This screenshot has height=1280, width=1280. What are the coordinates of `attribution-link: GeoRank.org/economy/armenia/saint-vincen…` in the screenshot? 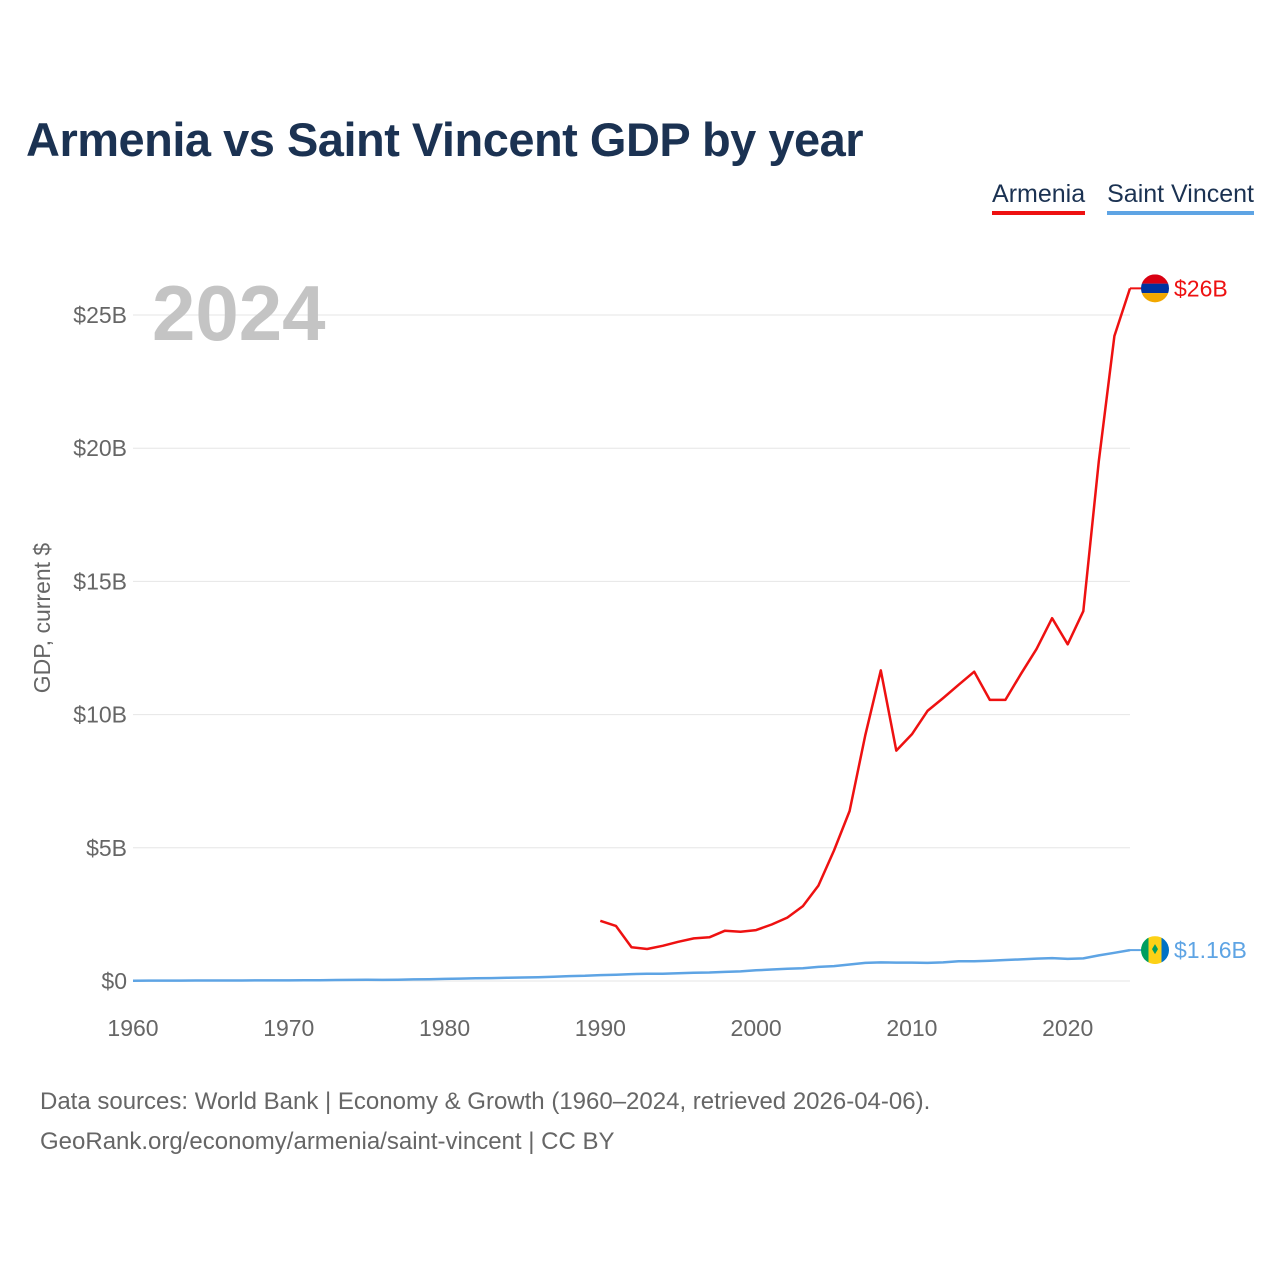 It's located at (327, 1141).